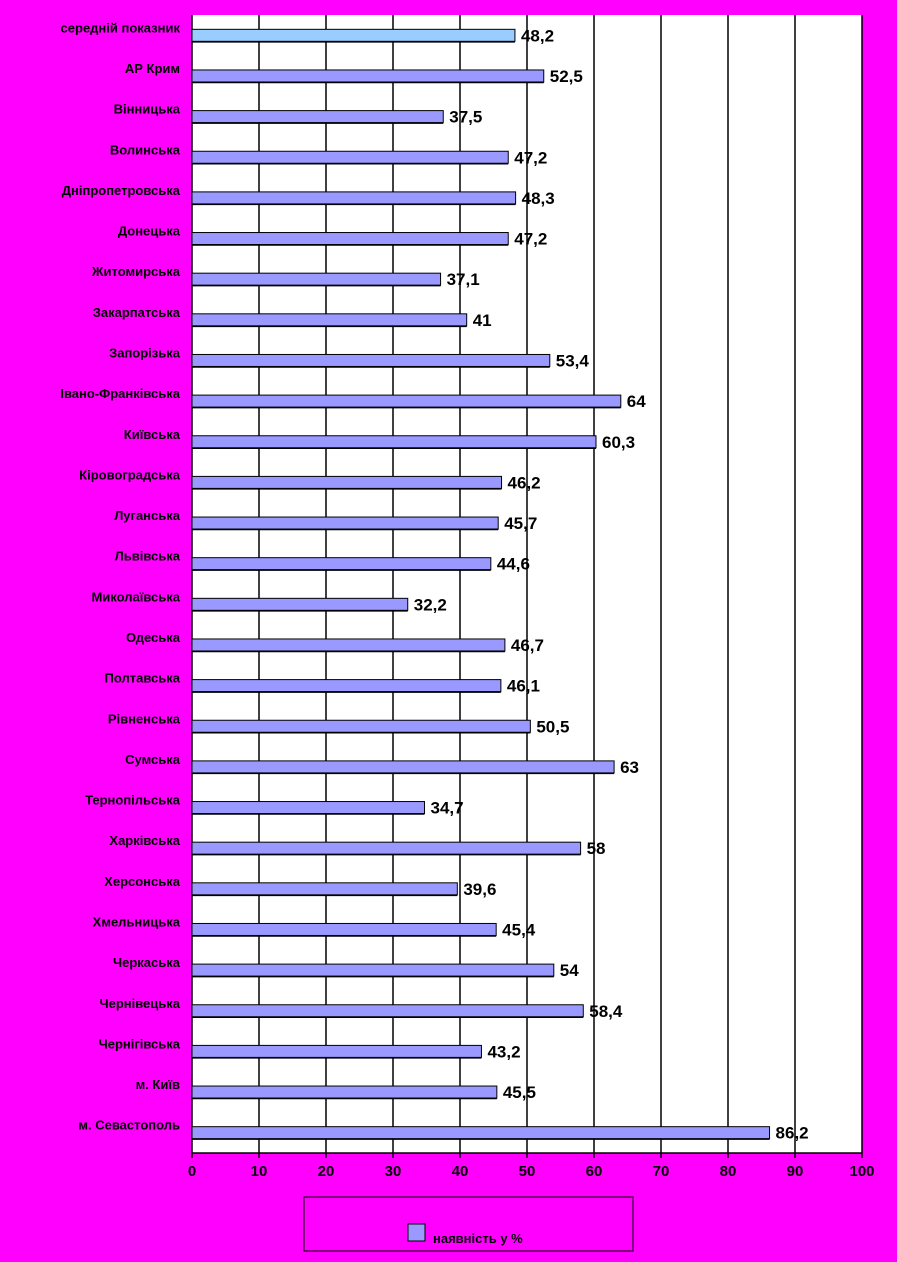  Describe the element at coordinates (121, 190) in the screenshot. I see `category-label: Дніпропетровська` at that location.